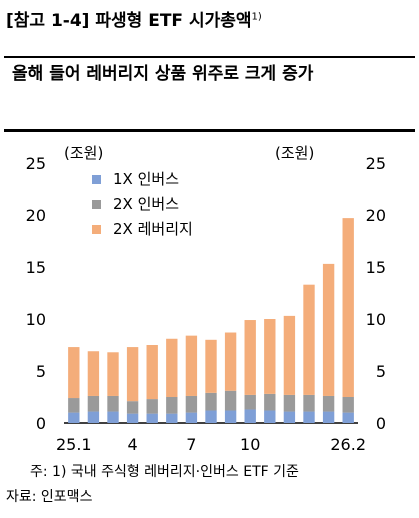  I want to click on legend-label: 1X 인버스, so click(146, 179).